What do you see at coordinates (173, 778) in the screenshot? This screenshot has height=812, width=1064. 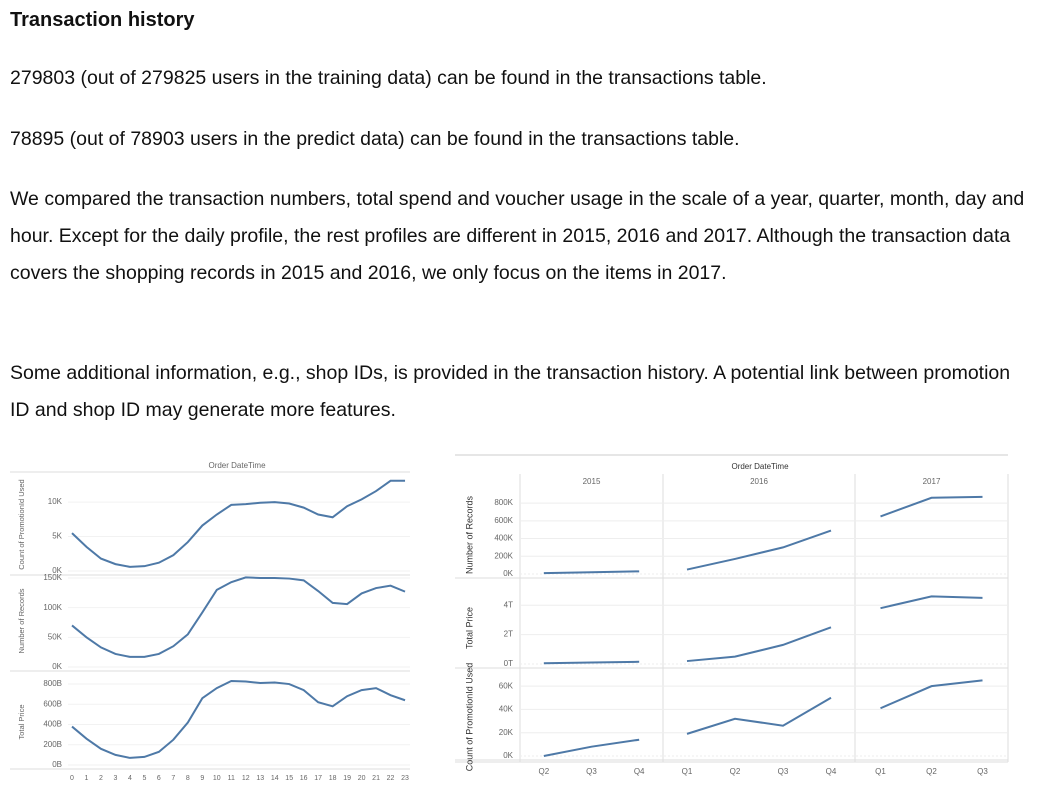 I see `x-tick-label: 7` at bounding box center [173, 778].